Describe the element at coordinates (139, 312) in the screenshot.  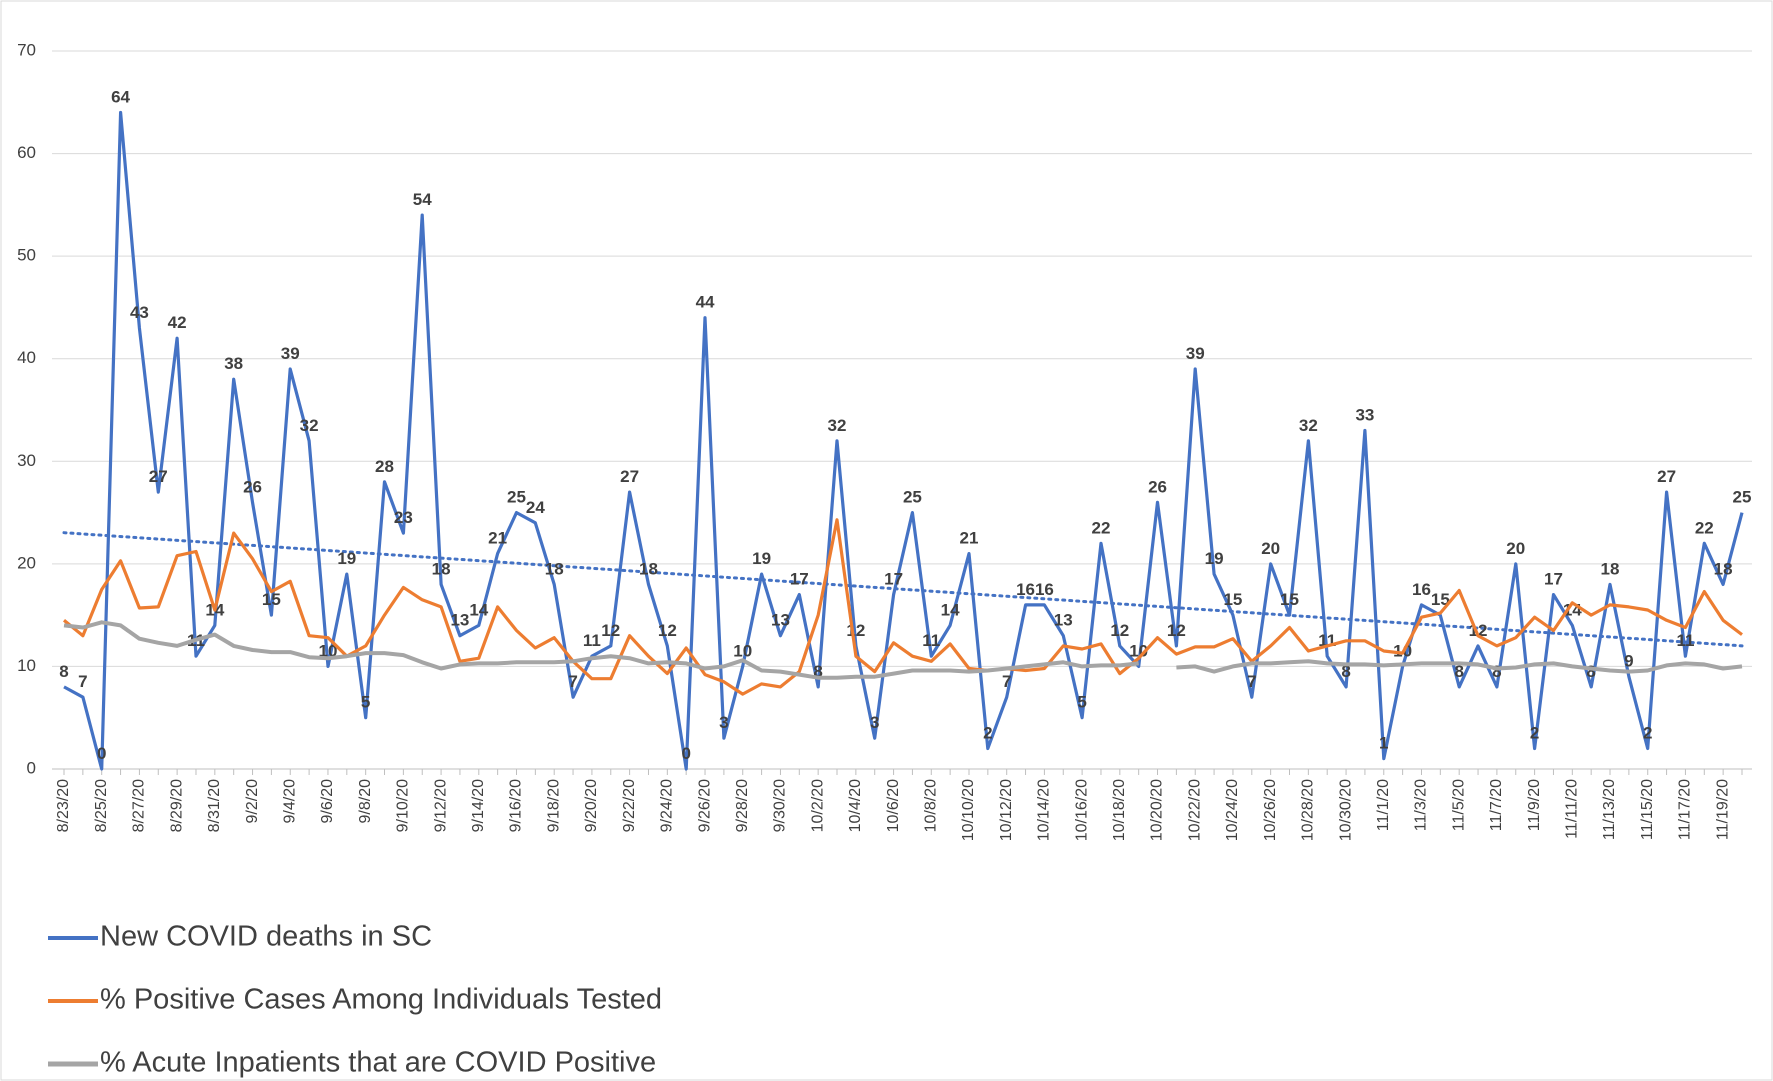
I see `data-label: 43` at that location.